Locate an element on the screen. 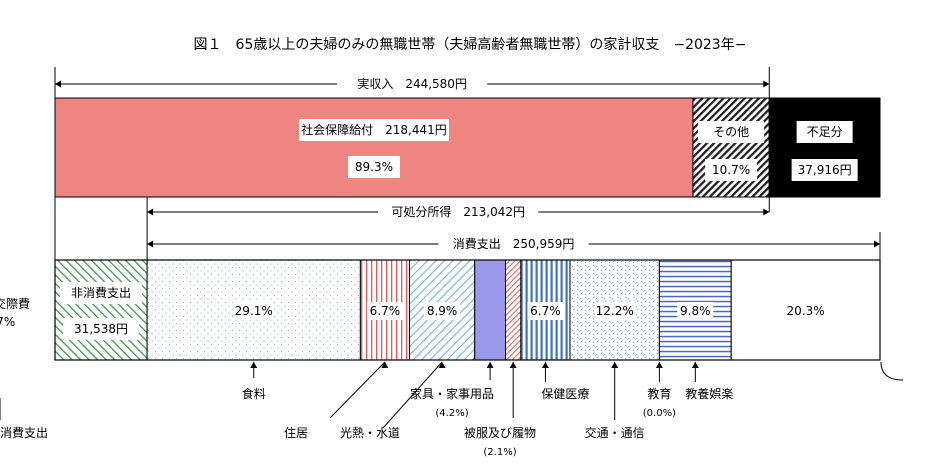  social-security-name-bg is located at coordinates (373, 130).